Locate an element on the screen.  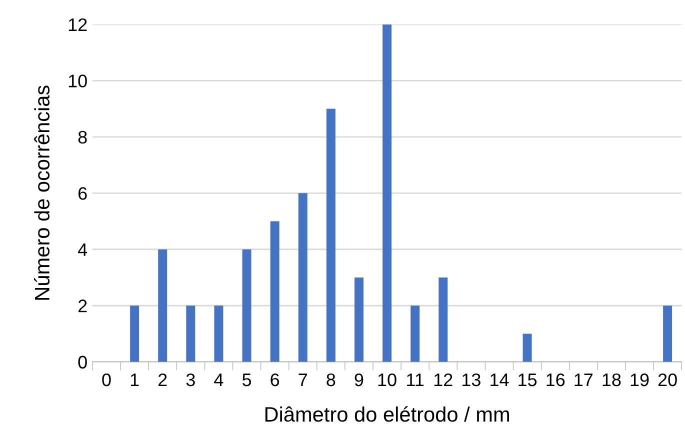
x-tick-label: 5 is located at coordinates (247, 380).